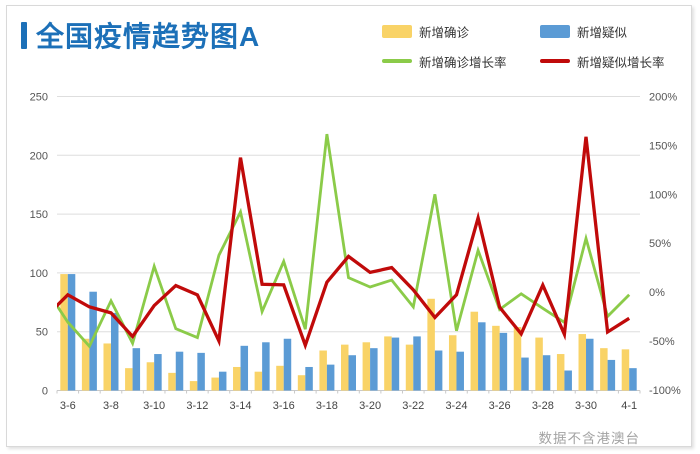 Image resolution: width=700 pixels, height=454 pixels. I want to click on y-axis-left-label: 0, so click(45, 392).